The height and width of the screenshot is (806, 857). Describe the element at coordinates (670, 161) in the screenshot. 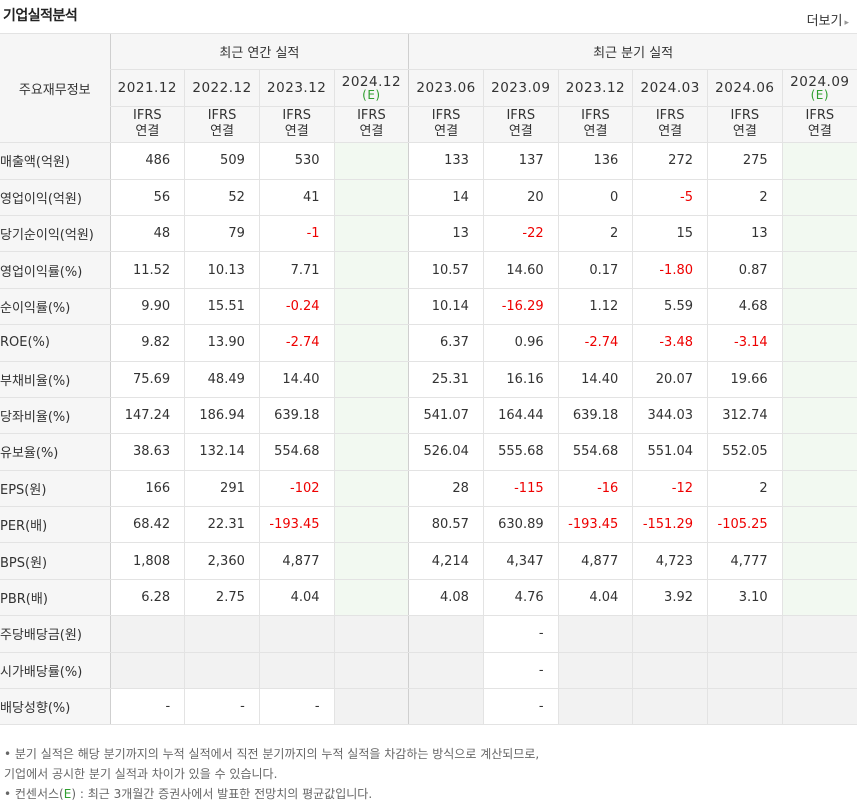

I see `table-cell: 272` at that location.